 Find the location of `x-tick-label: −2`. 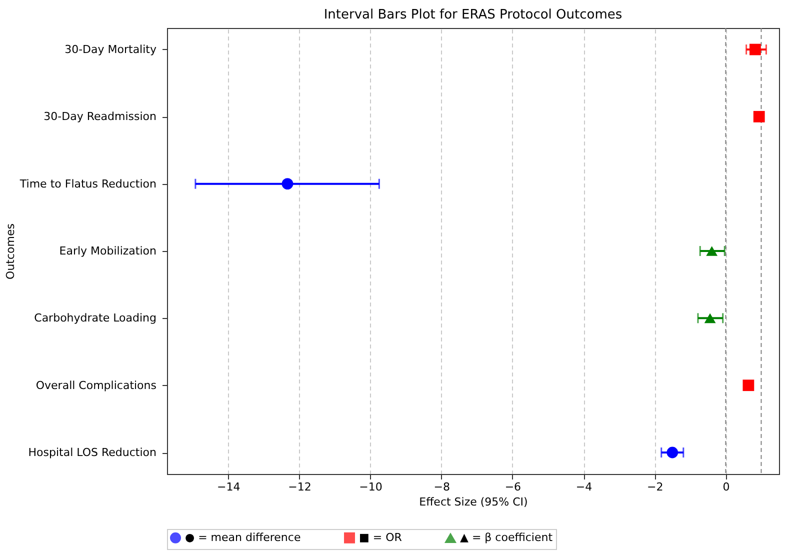

x-tick-label: −2 is located at coordinates (655, 487).